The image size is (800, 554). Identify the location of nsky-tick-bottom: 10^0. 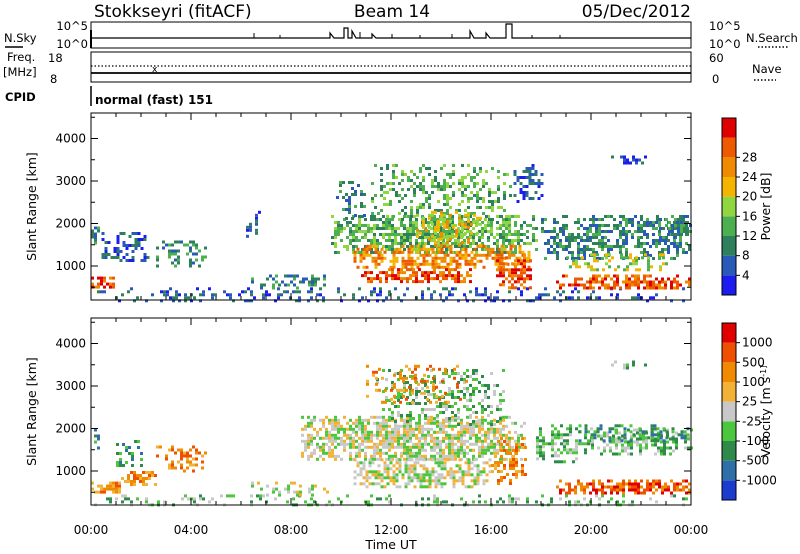
(72, 44).